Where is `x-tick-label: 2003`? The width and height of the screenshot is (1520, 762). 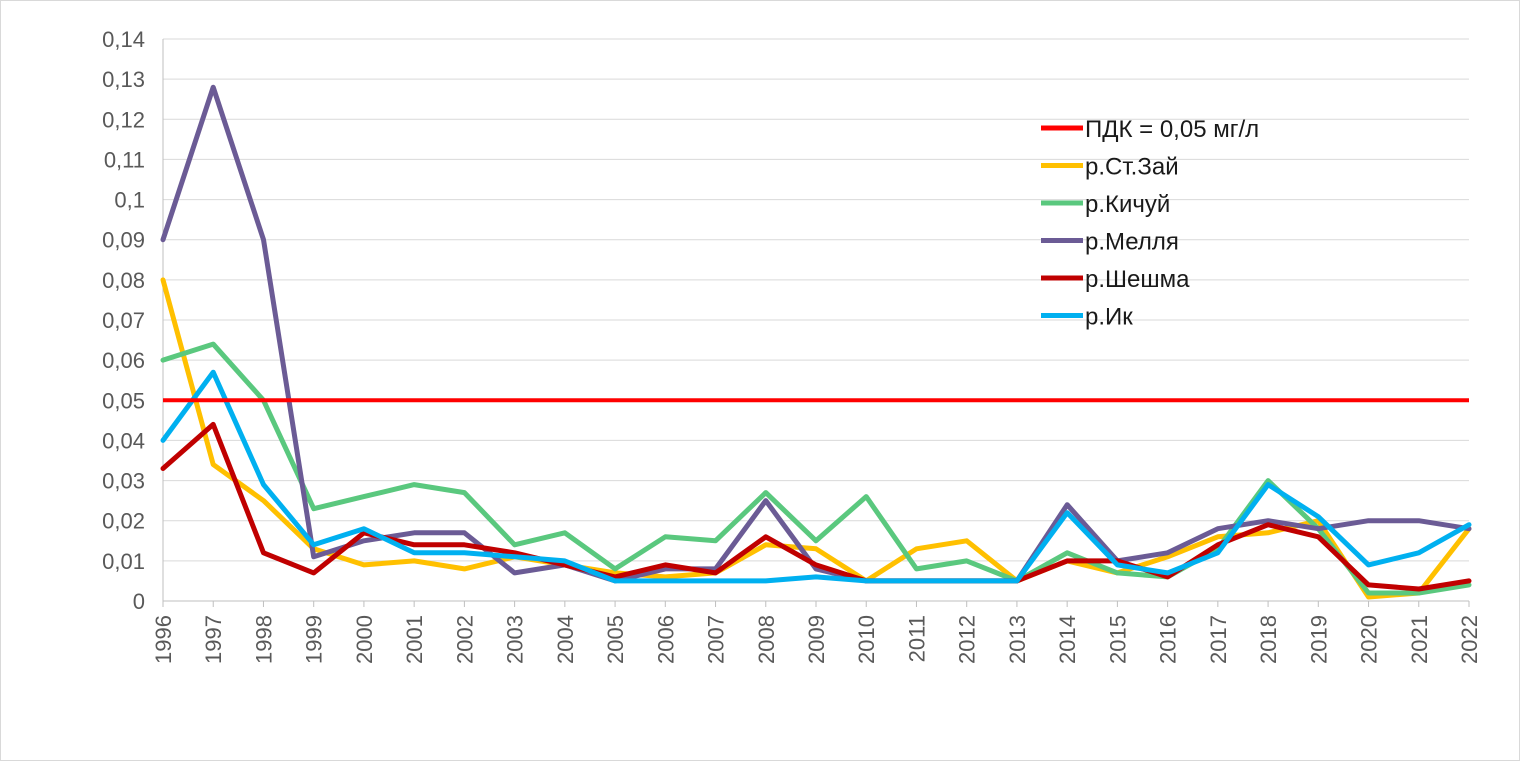 x-tick-label: 2003 is located at coordinates (515, 639).